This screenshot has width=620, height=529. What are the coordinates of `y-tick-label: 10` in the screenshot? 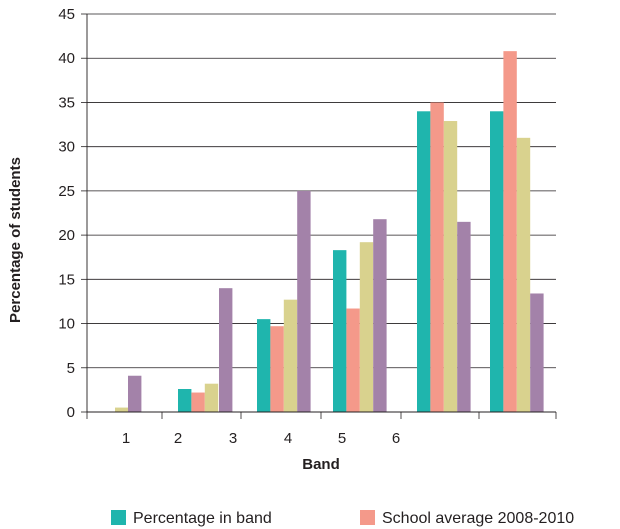 It's located at (66, 324).